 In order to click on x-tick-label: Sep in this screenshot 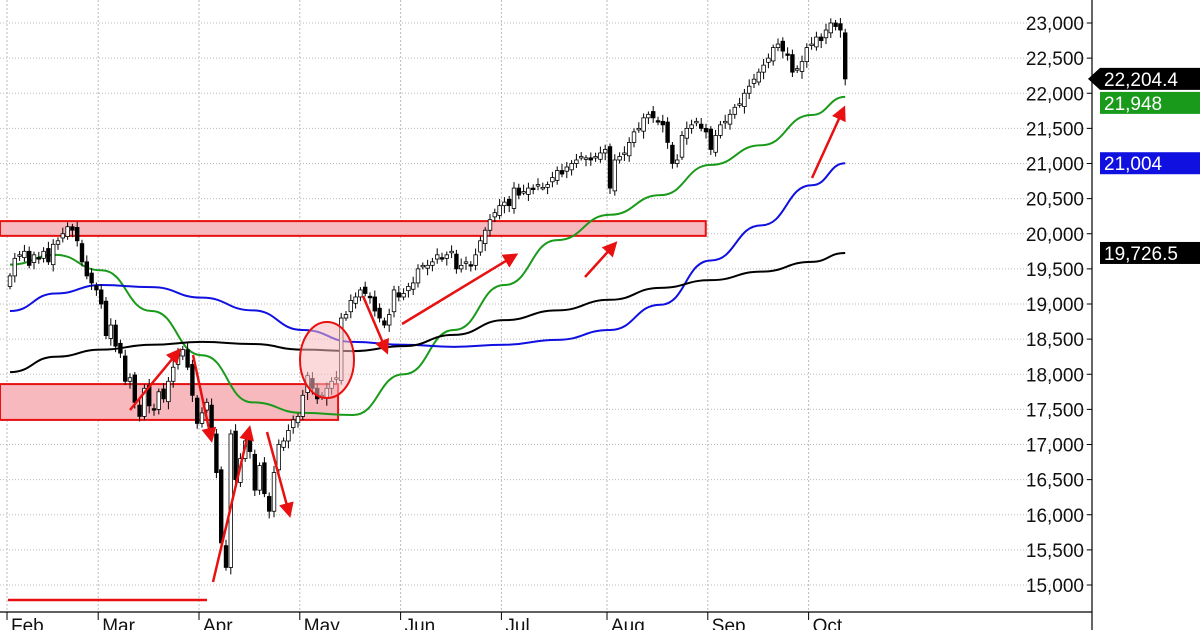, I will do `click(729, 623)`.